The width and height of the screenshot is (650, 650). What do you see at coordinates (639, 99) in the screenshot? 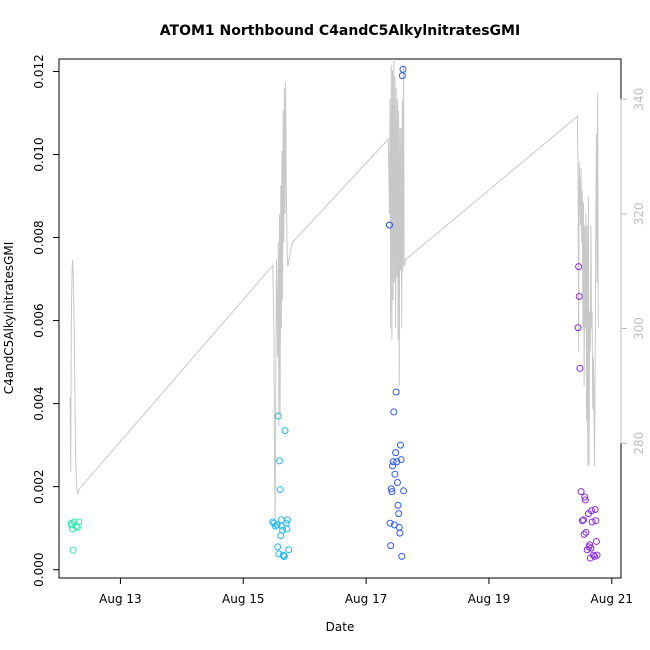
I see `y2-tick-label: 340` at bounding box center [639, 99].